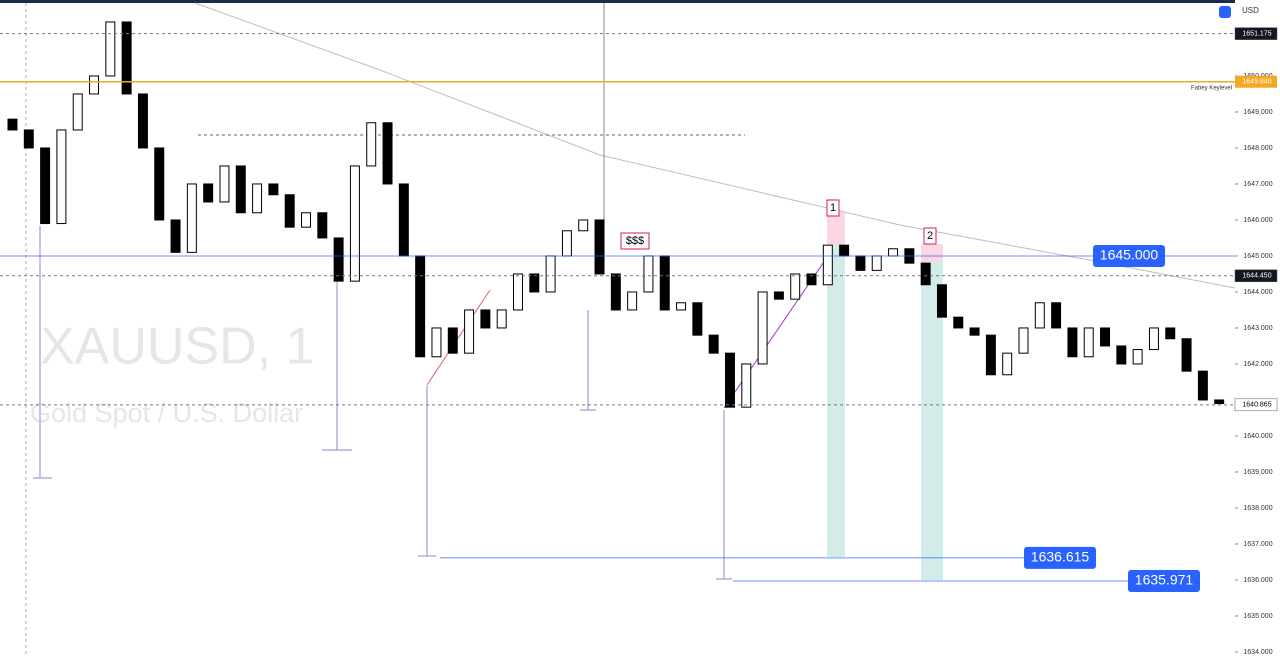 The height and width of the screenshot is (657, 1280). What do you see at coordinates (640, 1) in the screenshot?
I see `top-bar` at bounding box center [640, 1].